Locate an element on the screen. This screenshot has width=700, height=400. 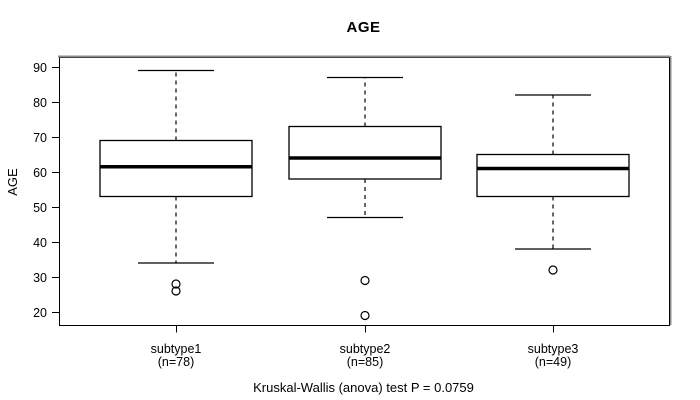
y-tick-label: 40 is located at coordinates (40, 243).